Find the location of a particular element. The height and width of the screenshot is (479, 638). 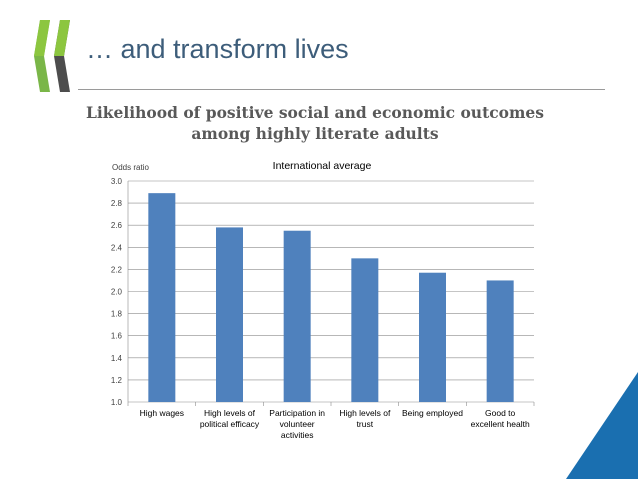

chart-title-line-2: among highly literate adults is located at coordinates (315, 133).